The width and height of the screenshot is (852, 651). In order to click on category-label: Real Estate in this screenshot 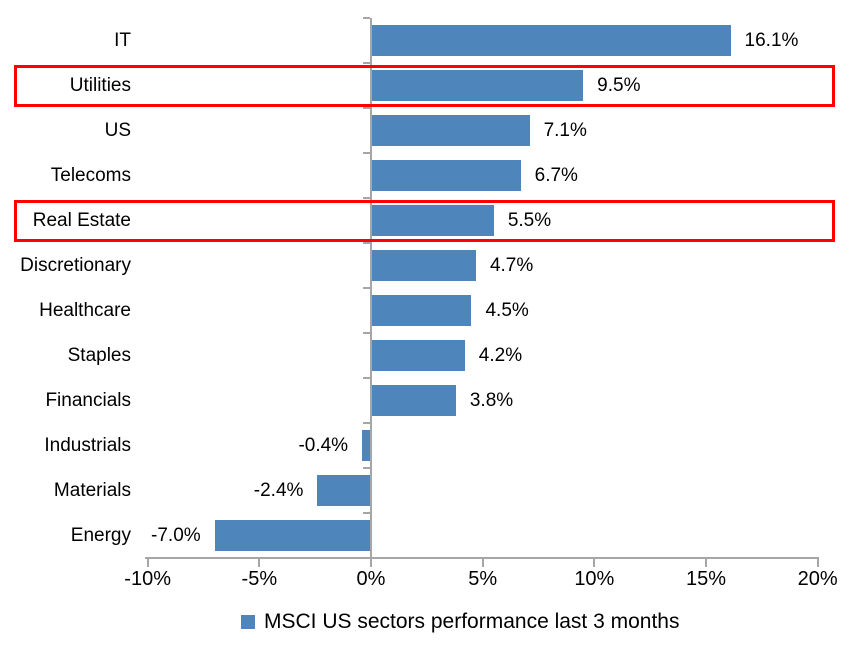, I will do `click(81, 220)`.